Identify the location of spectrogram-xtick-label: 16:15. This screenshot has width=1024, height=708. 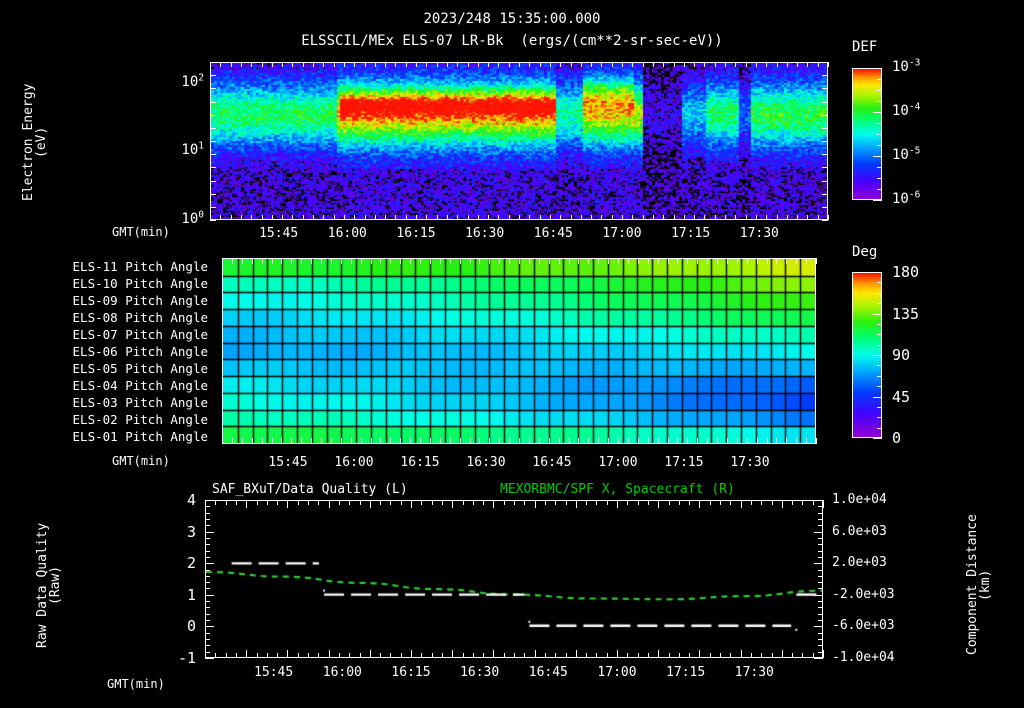
(416, 233).